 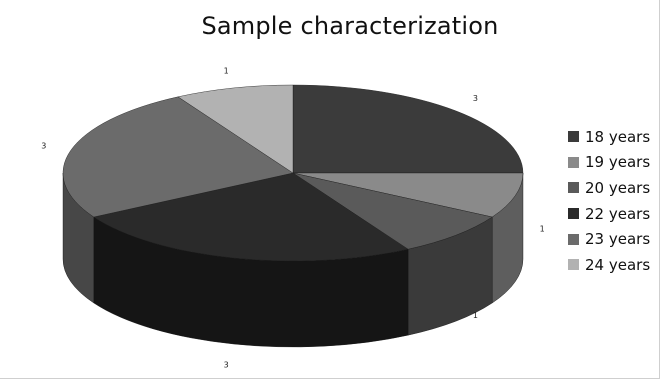 What do you see at coordinates (618, 136) in the screenshot?
I see `legend-label: 18 years` at bounding box center [618, 136].